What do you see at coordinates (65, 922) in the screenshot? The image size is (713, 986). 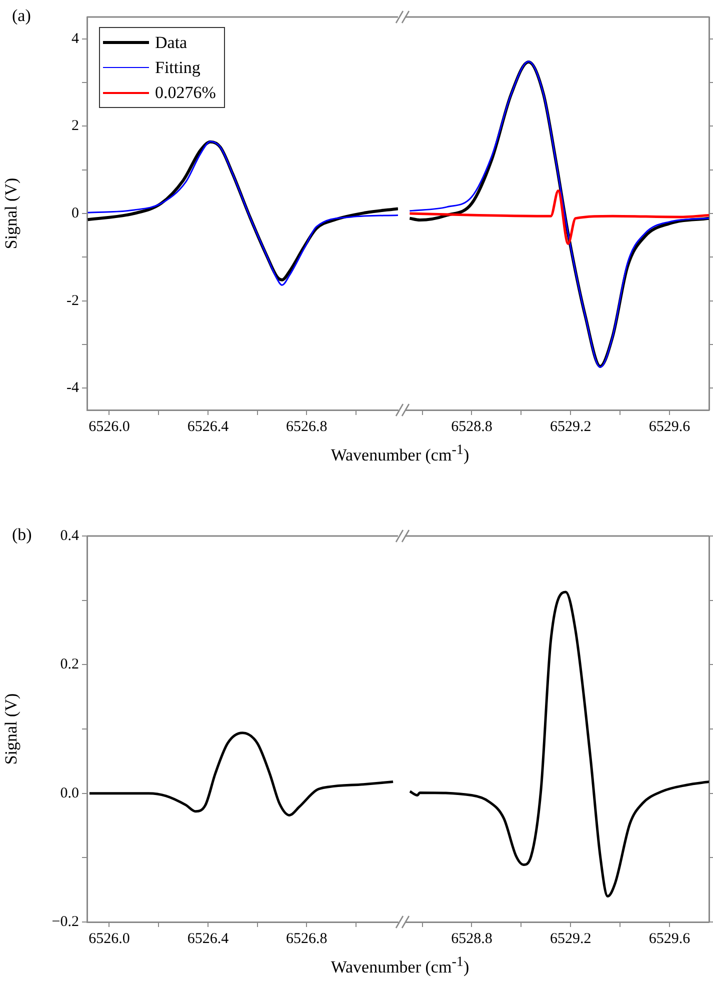 I see `y-tick-label: −0.2` at bounding box center [65, 922].